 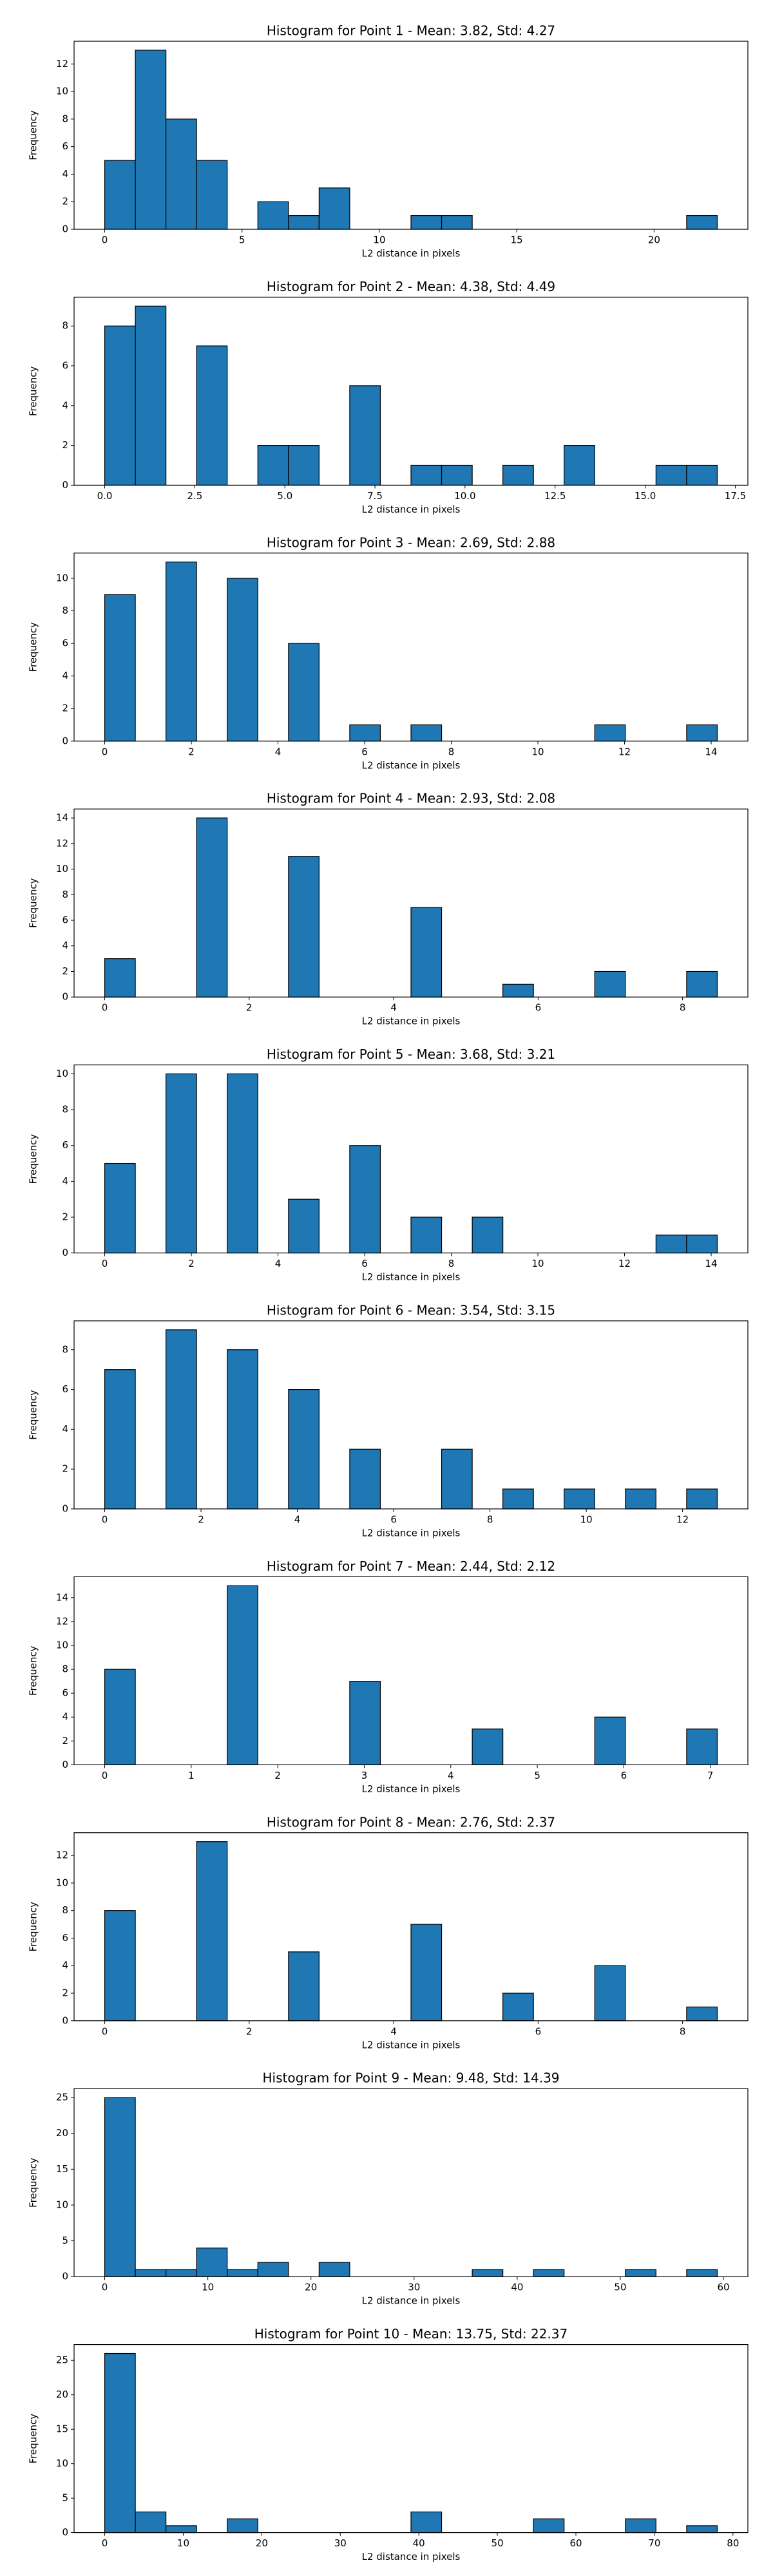 What do you see at coordinates (284, 496) in the screenshot?
I see `x-tick-label: 5.0` at bounding box center [284, 496].